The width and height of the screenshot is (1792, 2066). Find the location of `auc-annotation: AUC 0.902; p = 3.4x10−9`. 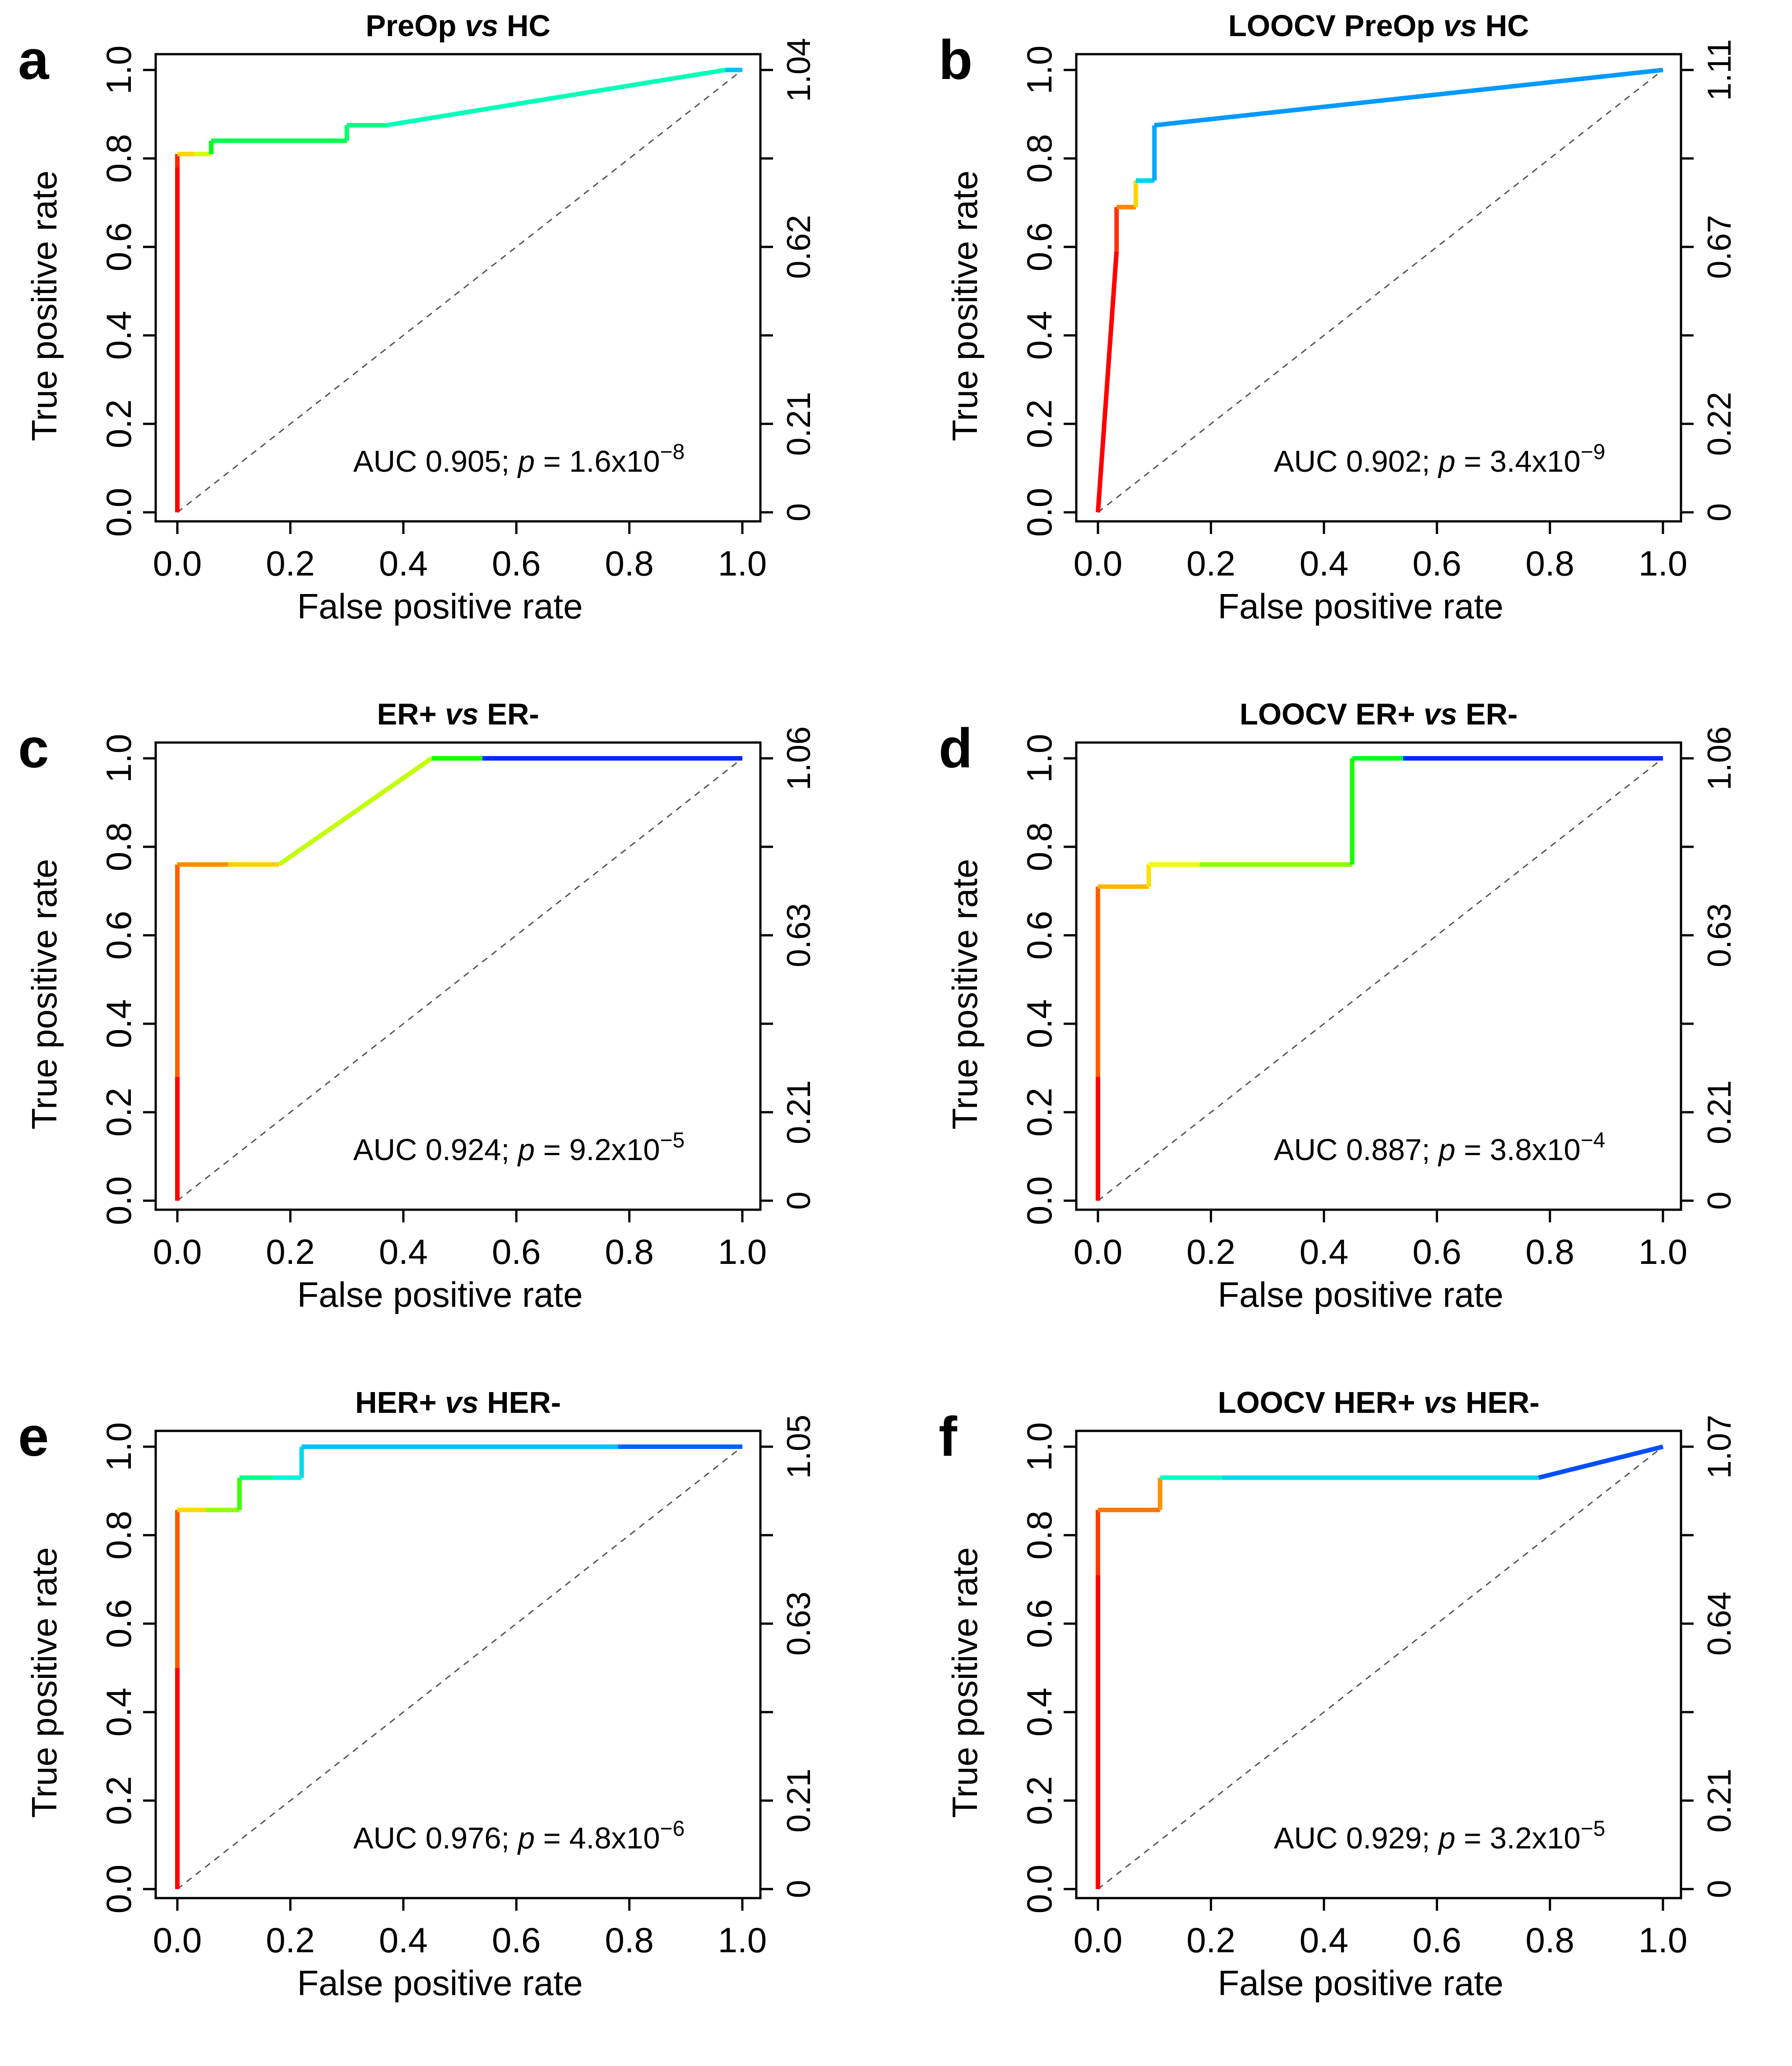

auc-annotation: AUC 0.902; p = 3.4x10−9 is located at coordinates (1440, 459).